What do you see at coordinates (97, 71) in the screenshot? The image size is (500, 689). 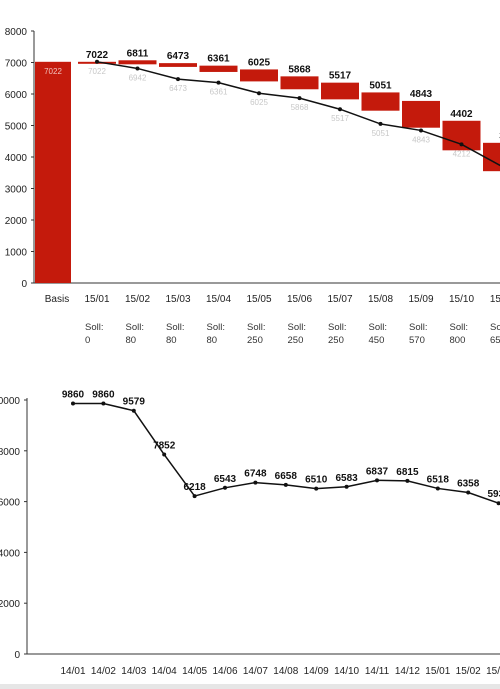 I see `grey-value-label: 7022` at bounding box center [97, 71].